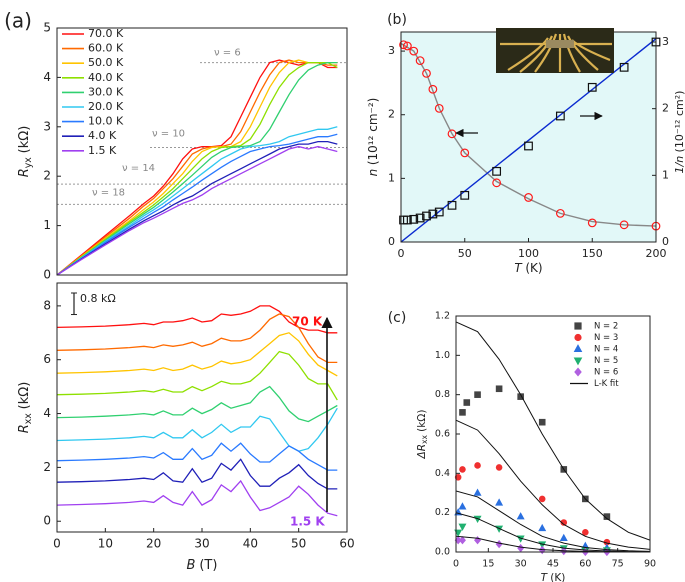  What do you see at coordinates (521, 564) in the screenshot?
I see `x-tick-label: 30` at bounding box center [521, 564].